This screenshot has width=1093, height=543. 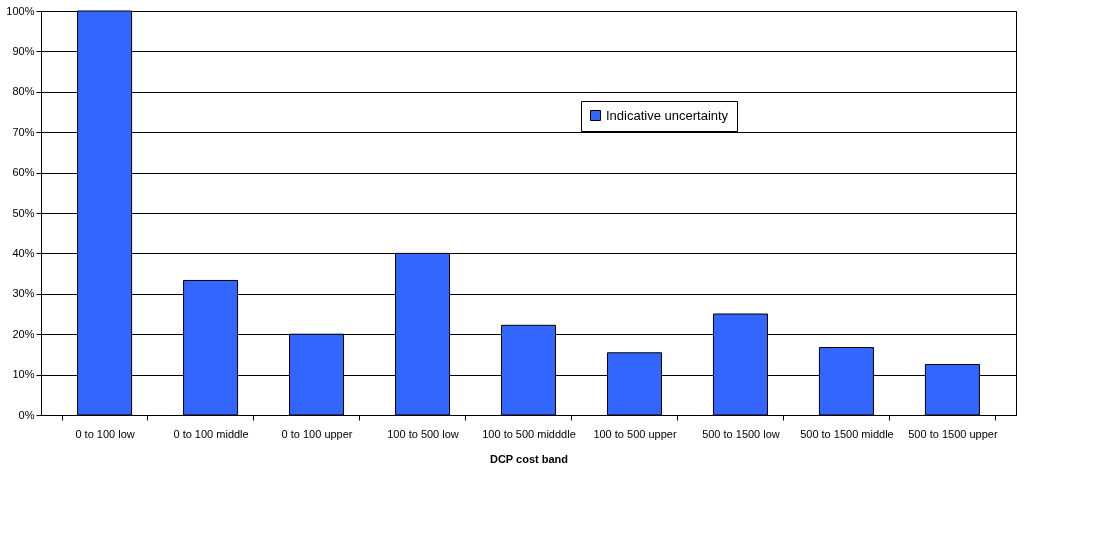 I want to click on y-tick-label: 30%, so click(x=23, y=293).